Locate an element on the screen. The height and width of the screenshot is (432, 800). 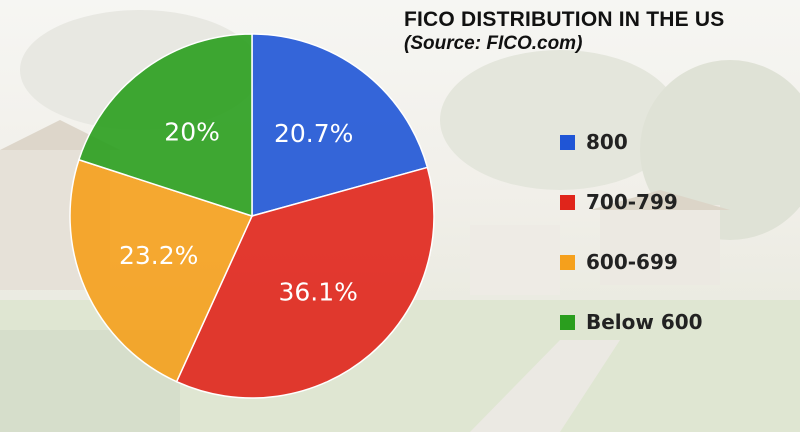
legend-item-below-600: Below 600 is located at coordinates (631, 322).